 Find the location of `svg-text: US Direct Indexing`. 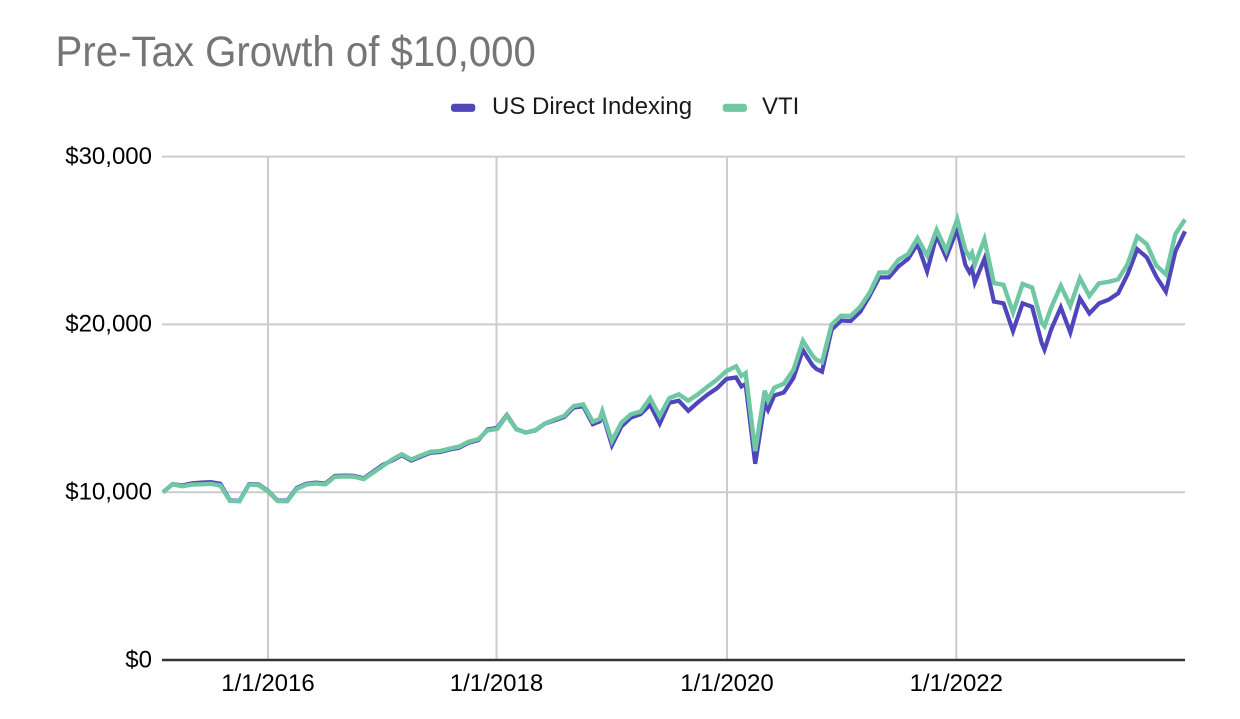

svg-text: US Direct Indexing is located at coordinates (592, 106).